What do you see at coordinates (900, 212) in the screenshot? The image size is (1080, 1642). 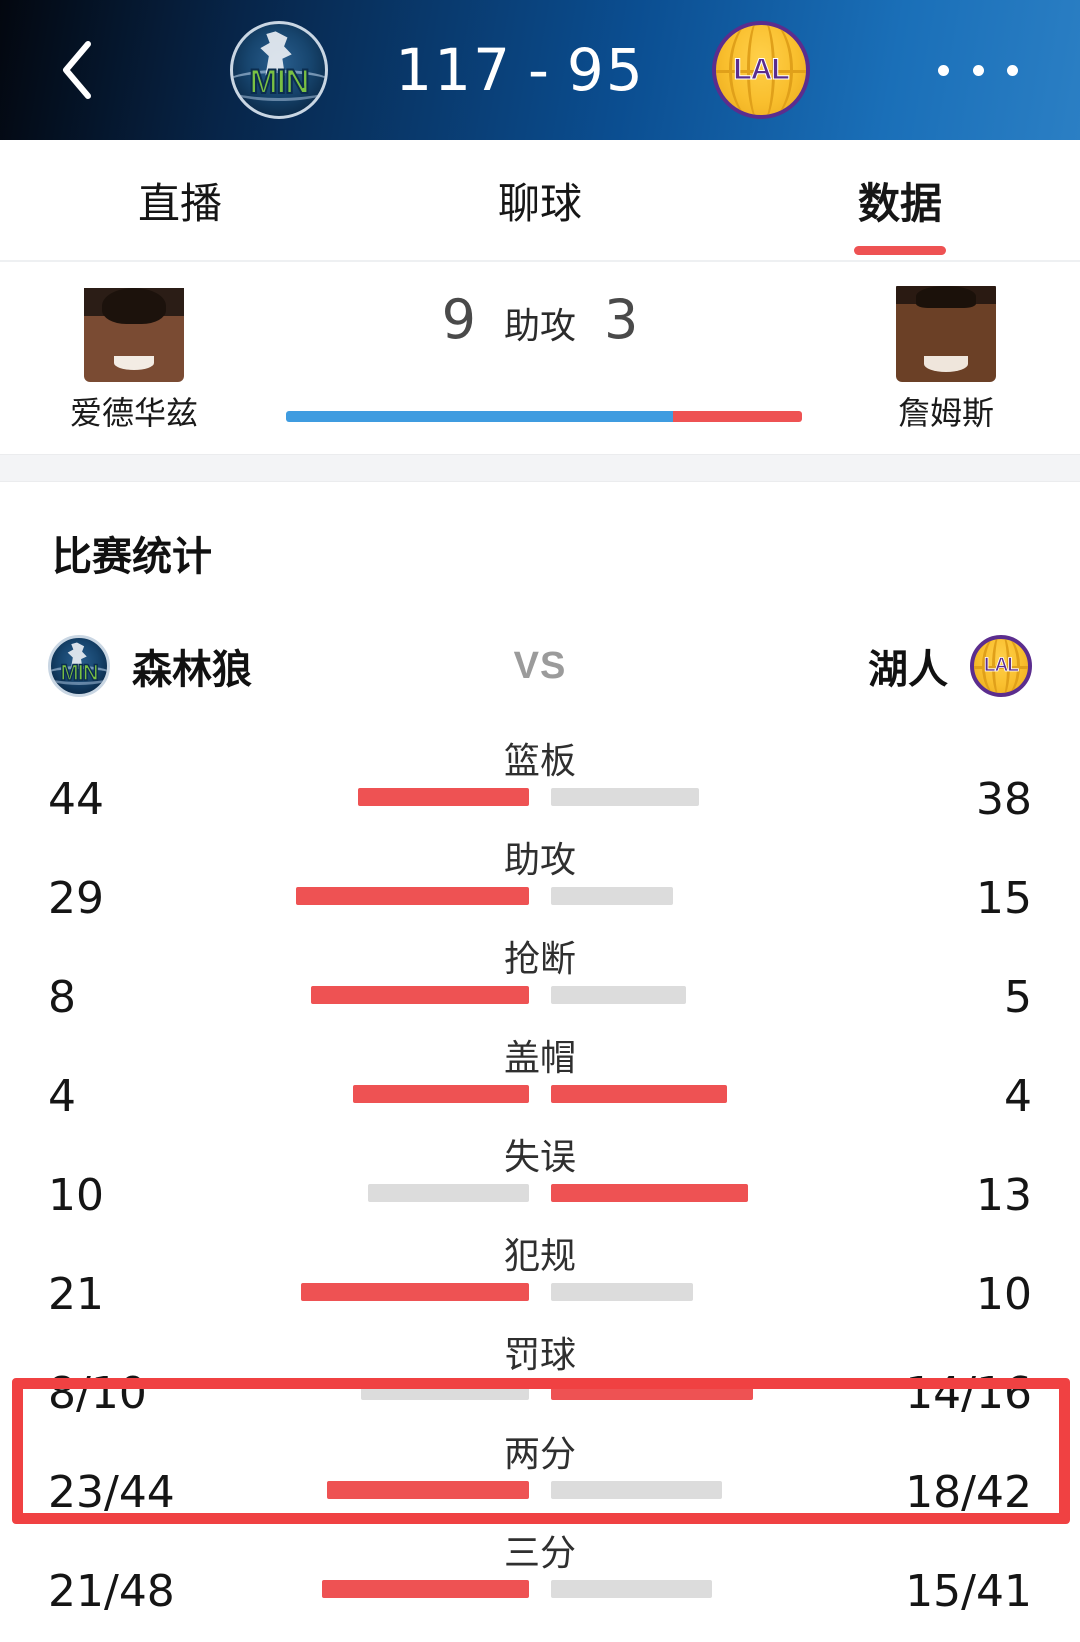 I see `tab-data: 数据` at bounding box center [900, 212].